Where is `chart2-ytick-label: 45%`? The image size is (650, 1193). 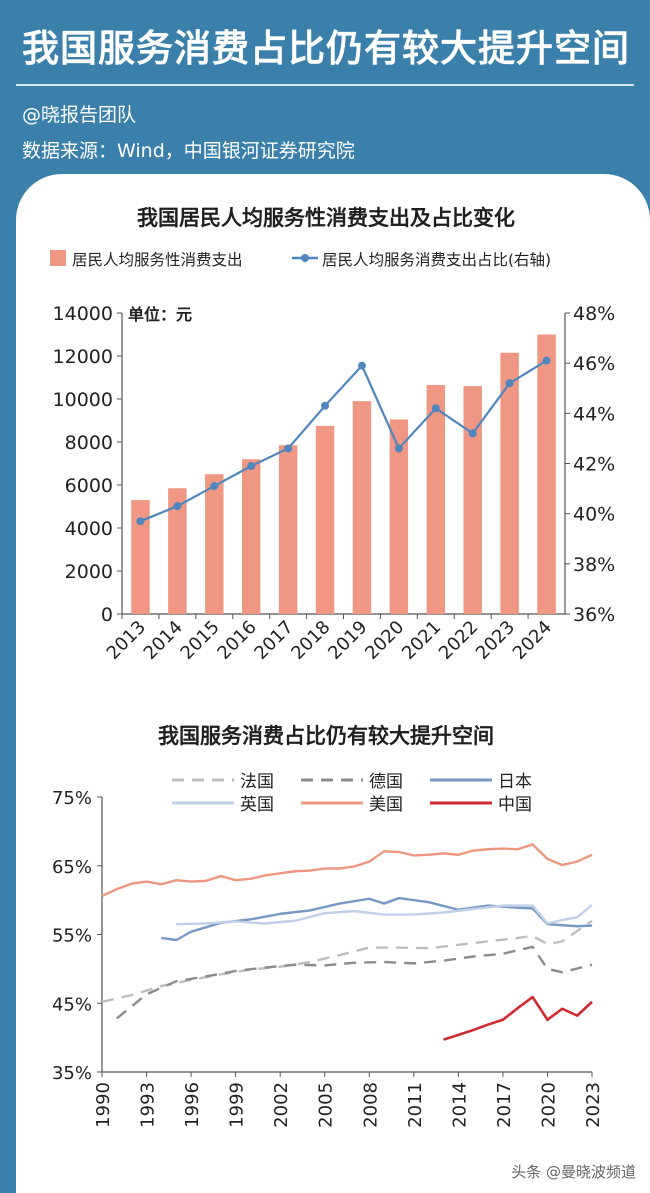 chart2-ytick-label: 45% is located at coordinates (72, 1004).